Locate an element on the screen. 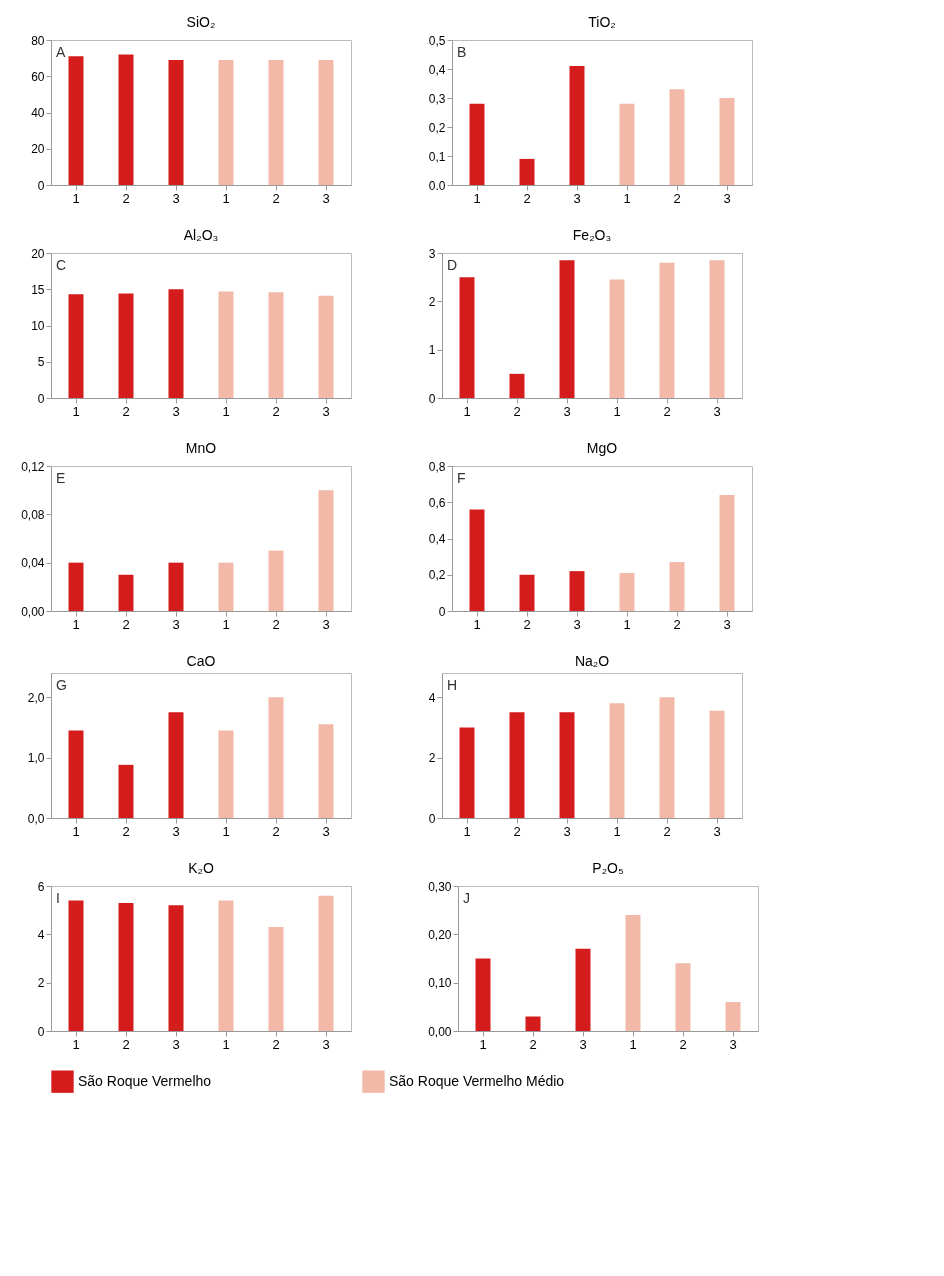 Image resolution: width=944 pixels, height=1276 pixels. y-tick-label: 0,0 is located at coordinates (36, 818).